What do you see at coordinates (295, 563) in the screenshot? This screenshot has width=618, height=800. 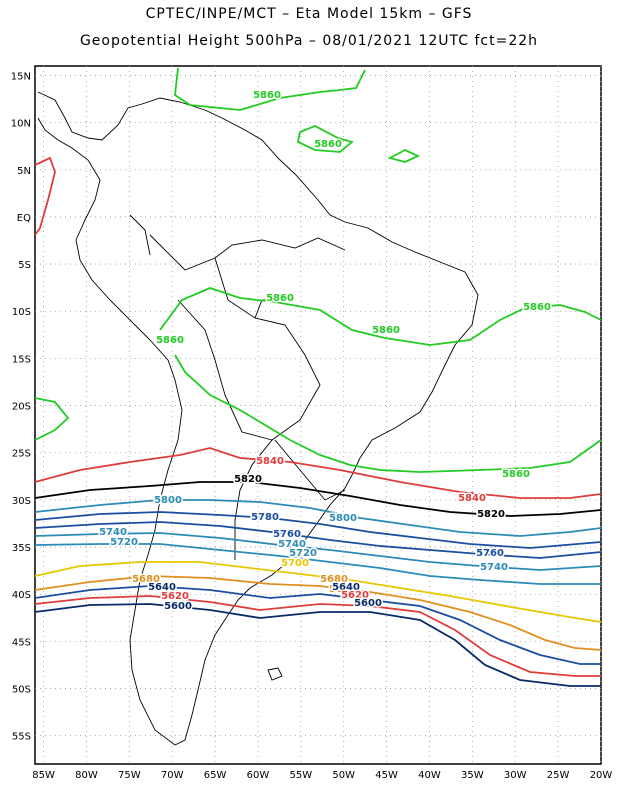 I see `contour-label: 5700` at bounding box center [295, 563].